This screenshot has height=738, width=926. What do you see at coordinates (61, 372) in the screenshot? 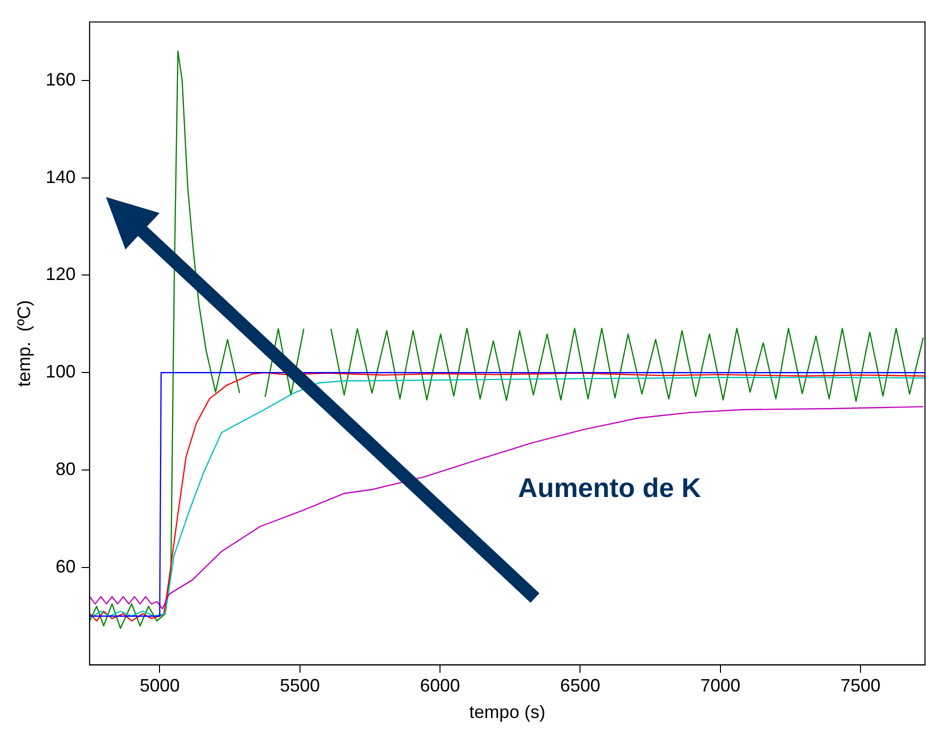
I see `y-tick-label: 100` at bounding box center [61, 372].